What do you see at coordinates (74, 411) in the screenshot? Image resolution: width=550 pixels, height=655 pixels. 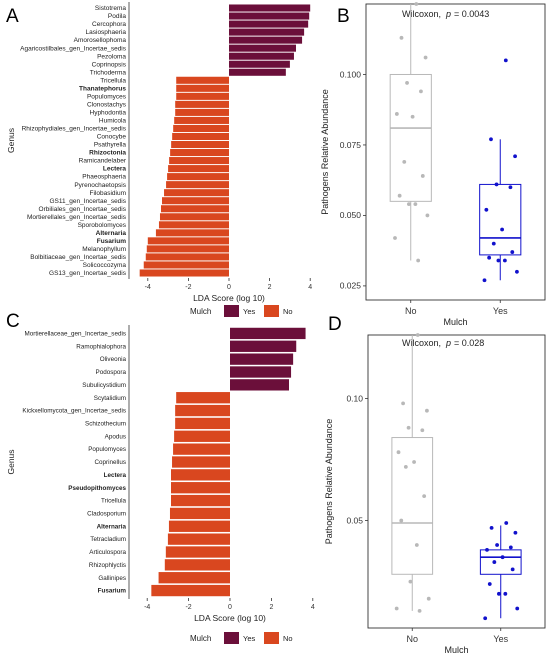 I see `genus-tick-label: Kickxellomycota_gen_Incertae_sedis` at bounding box center [74, 411].